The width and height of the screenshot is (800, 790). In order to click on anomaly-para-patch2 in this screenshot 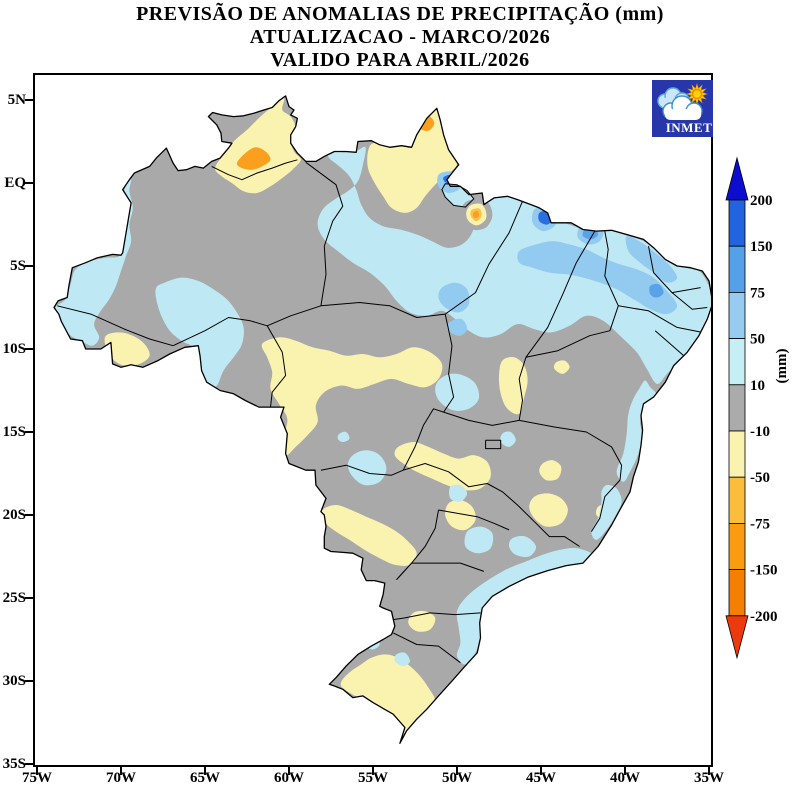, I will do `click(457, 327)`.